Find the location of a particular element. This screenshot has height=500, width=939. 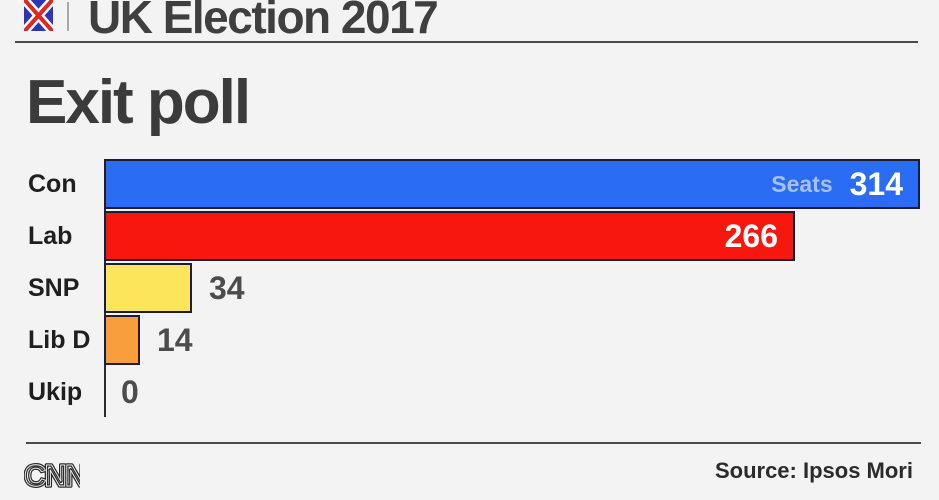

value-label-ukip: 0 is located at coordinates (130, 392).